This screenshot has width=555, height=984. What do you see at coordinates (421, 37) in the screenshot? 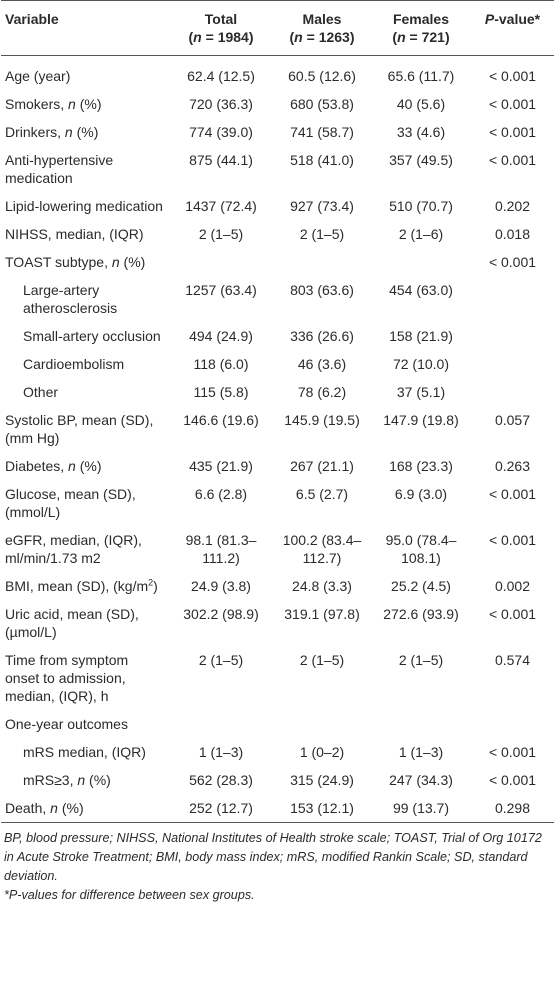
I see `header-sub: (n = 721)` at bounding box center [421, 37].